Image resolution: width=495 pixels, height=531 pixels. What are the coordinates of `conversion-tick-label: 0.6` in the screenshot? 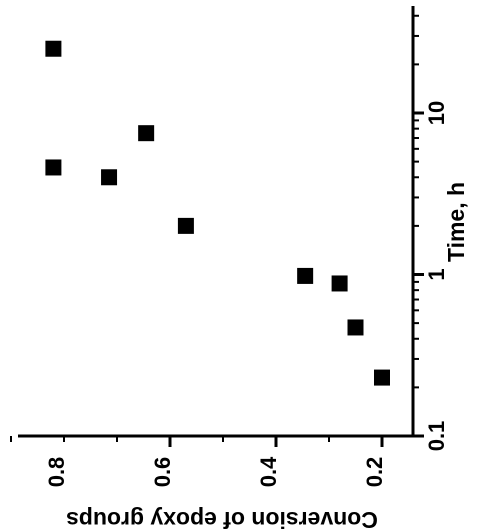 It's located at (162, 472).